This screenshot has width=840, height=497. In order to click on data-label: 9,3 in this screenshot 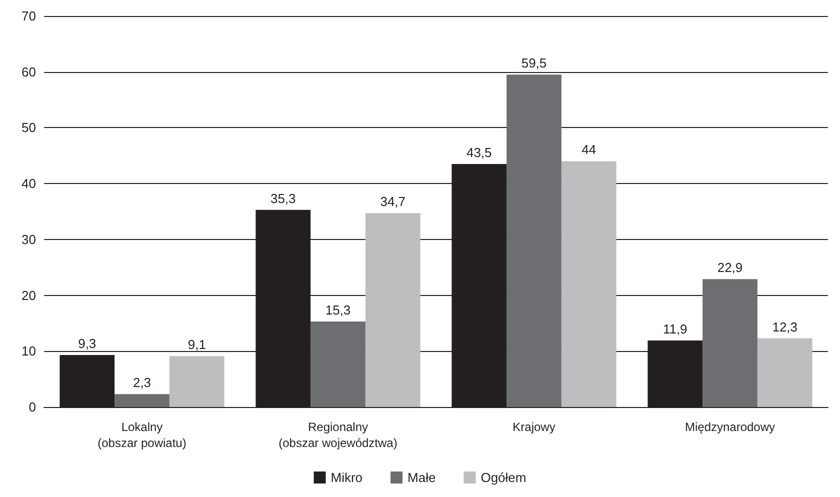, I will do `click(87, 344)`.